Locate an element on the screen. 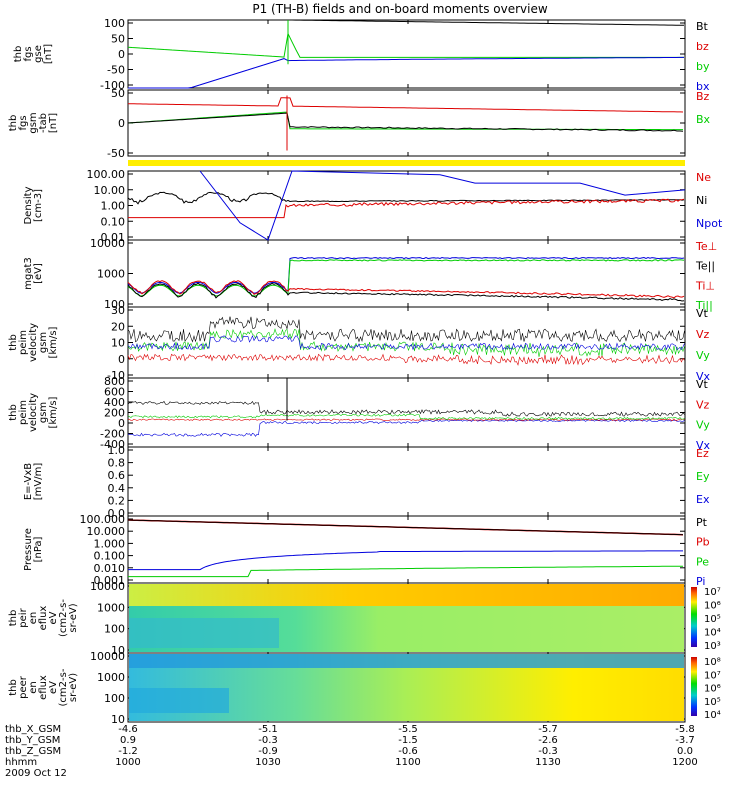  y-axis-label: thbfgsgse[nT] is located at coordinates (33, 54).